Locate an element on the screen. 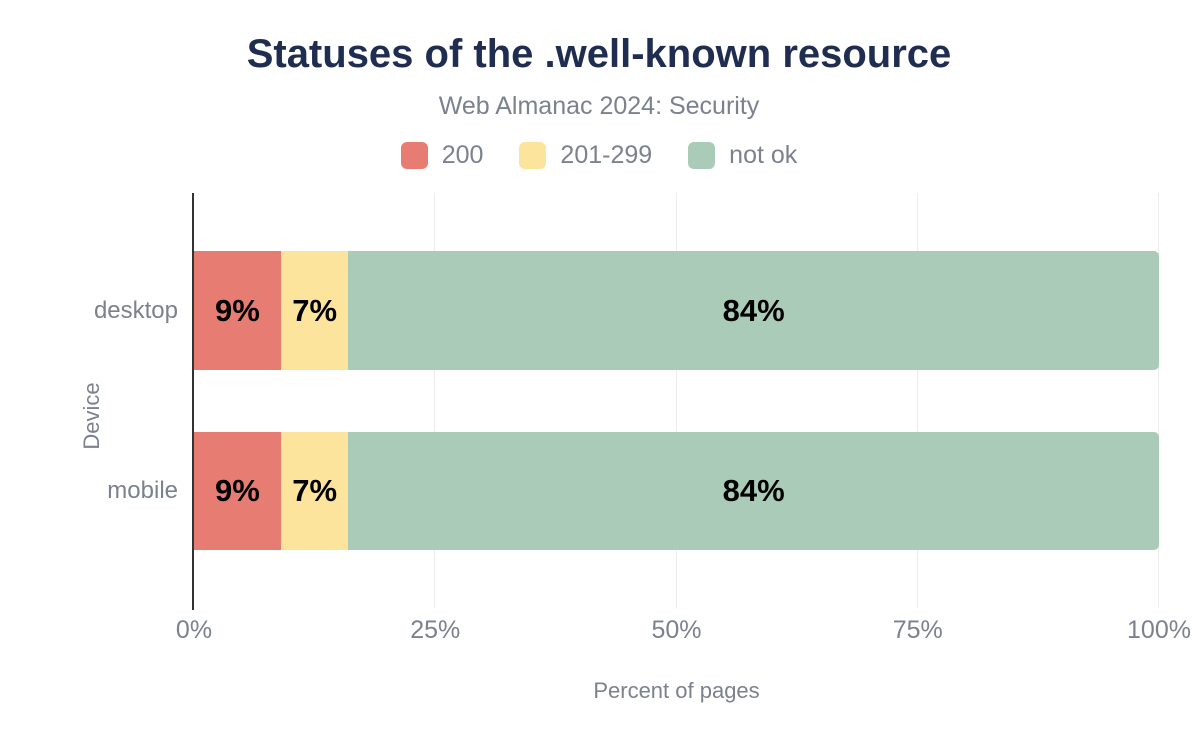 This screenshot has height=742, width=1198. x-tick-label: 75% is located at coordinates (917, 630).